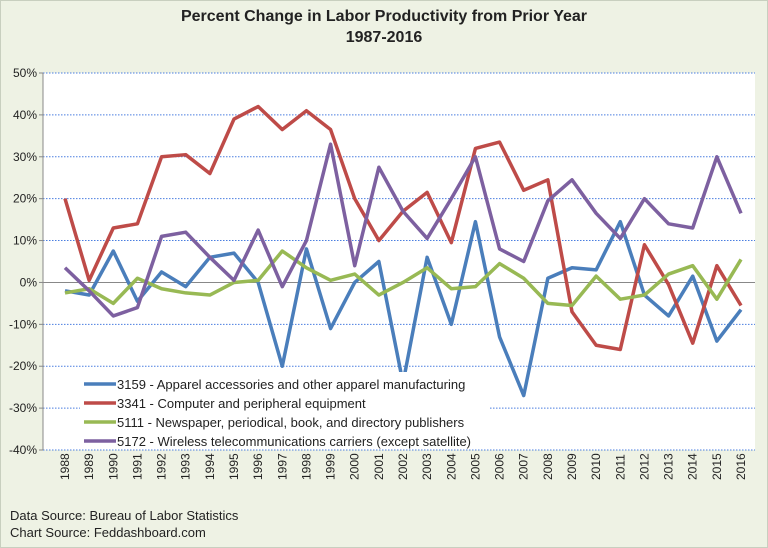 The height and width of the screenshot is (548, 768). What do you see at coordinates (23, 366) in the screenshot?
I see `y-tick-label: -20%` at bounding box center [23, 366].